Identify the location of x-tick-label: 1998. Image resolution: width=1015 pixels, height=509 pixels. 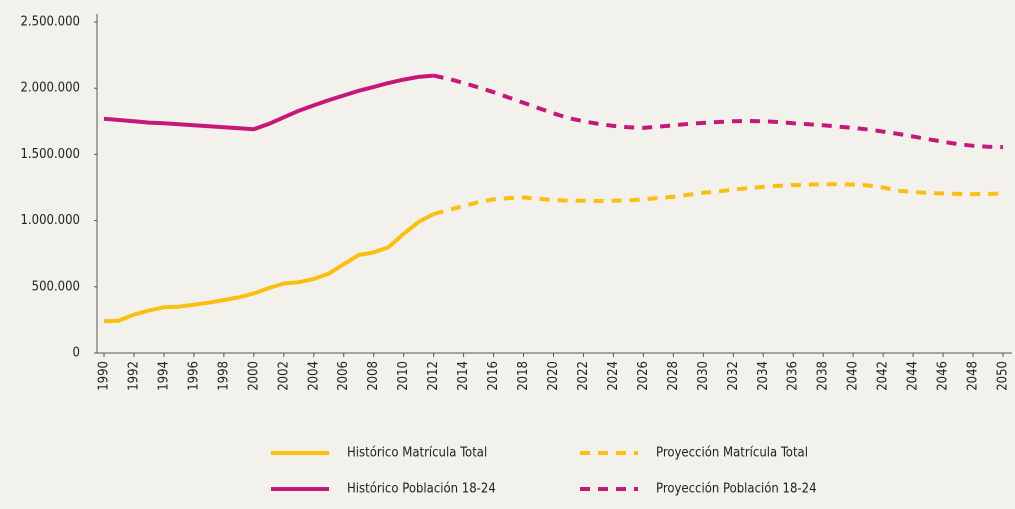
(223, 376).